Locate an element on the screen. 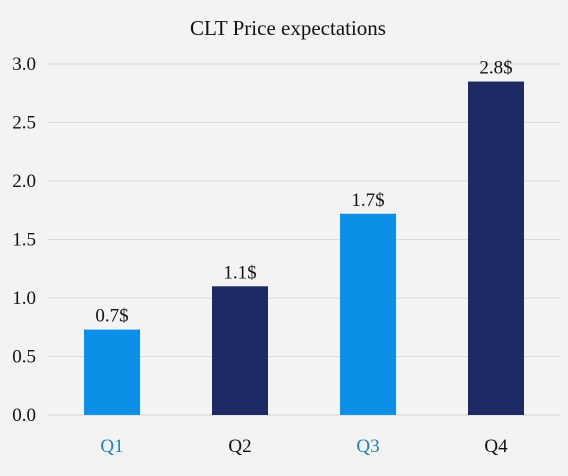 Image resolution: width=568 pixels, height=476 pixels. y-tick-label: 3.0 is located at coordinates (24, 64).